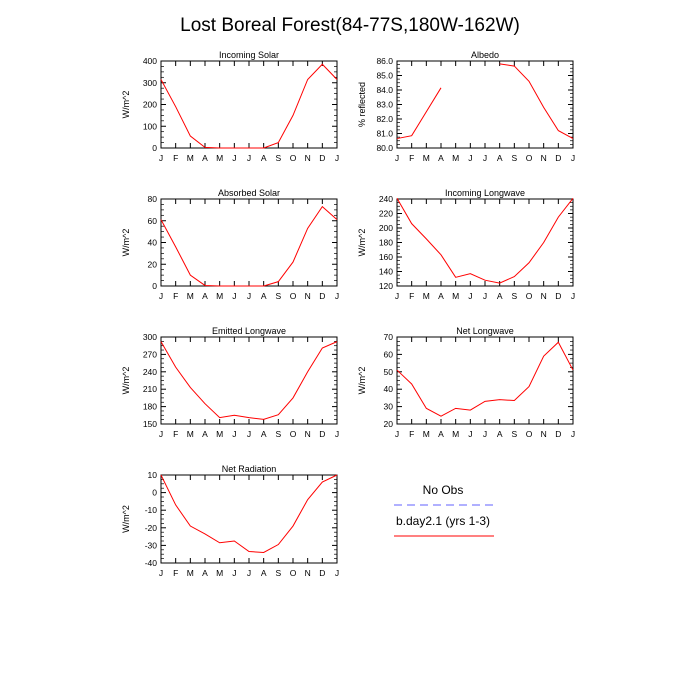 The width and height of the screenshot is (700, 700). I want to click on chart-title: Net Longwave, so click(485, 331).